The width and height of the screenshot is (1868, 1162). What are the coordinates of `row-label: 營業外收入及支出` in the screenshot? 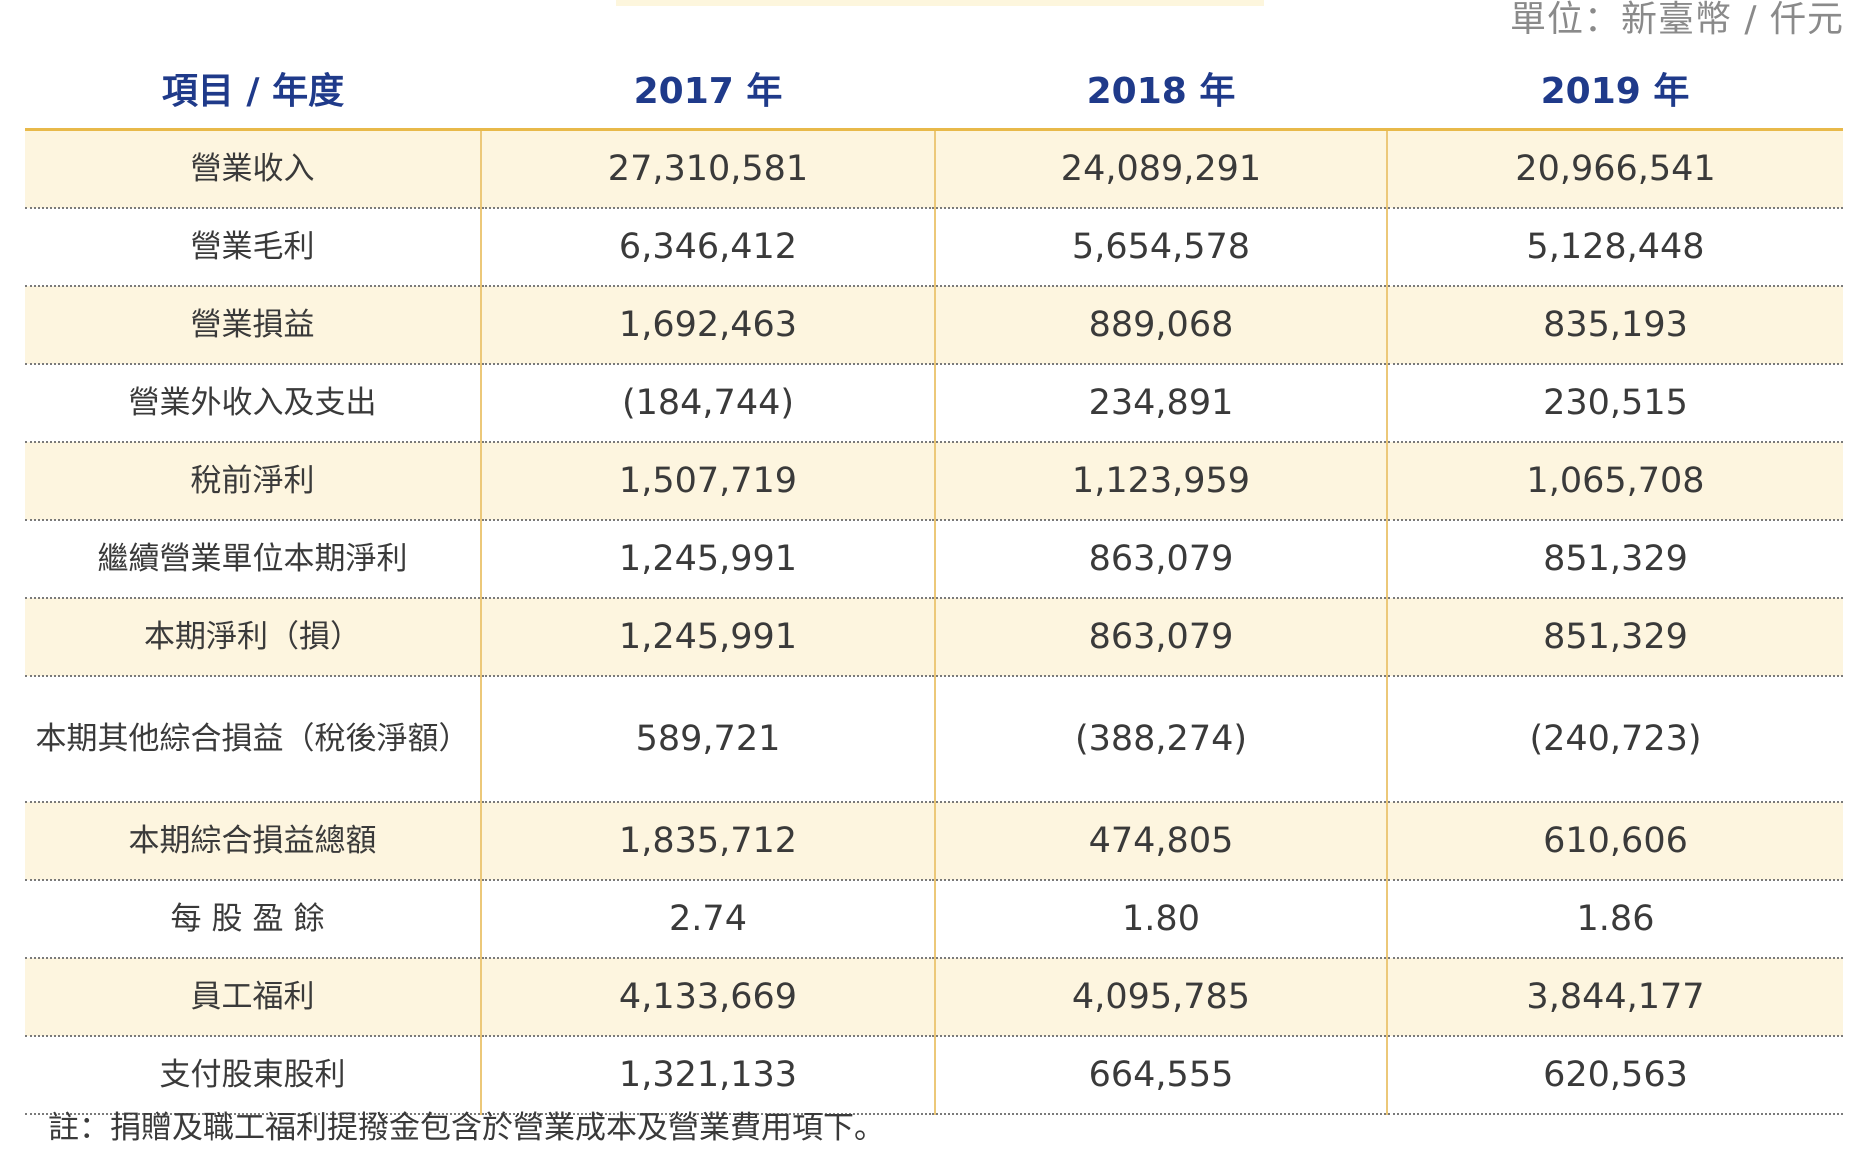 It's located at (253, 403).